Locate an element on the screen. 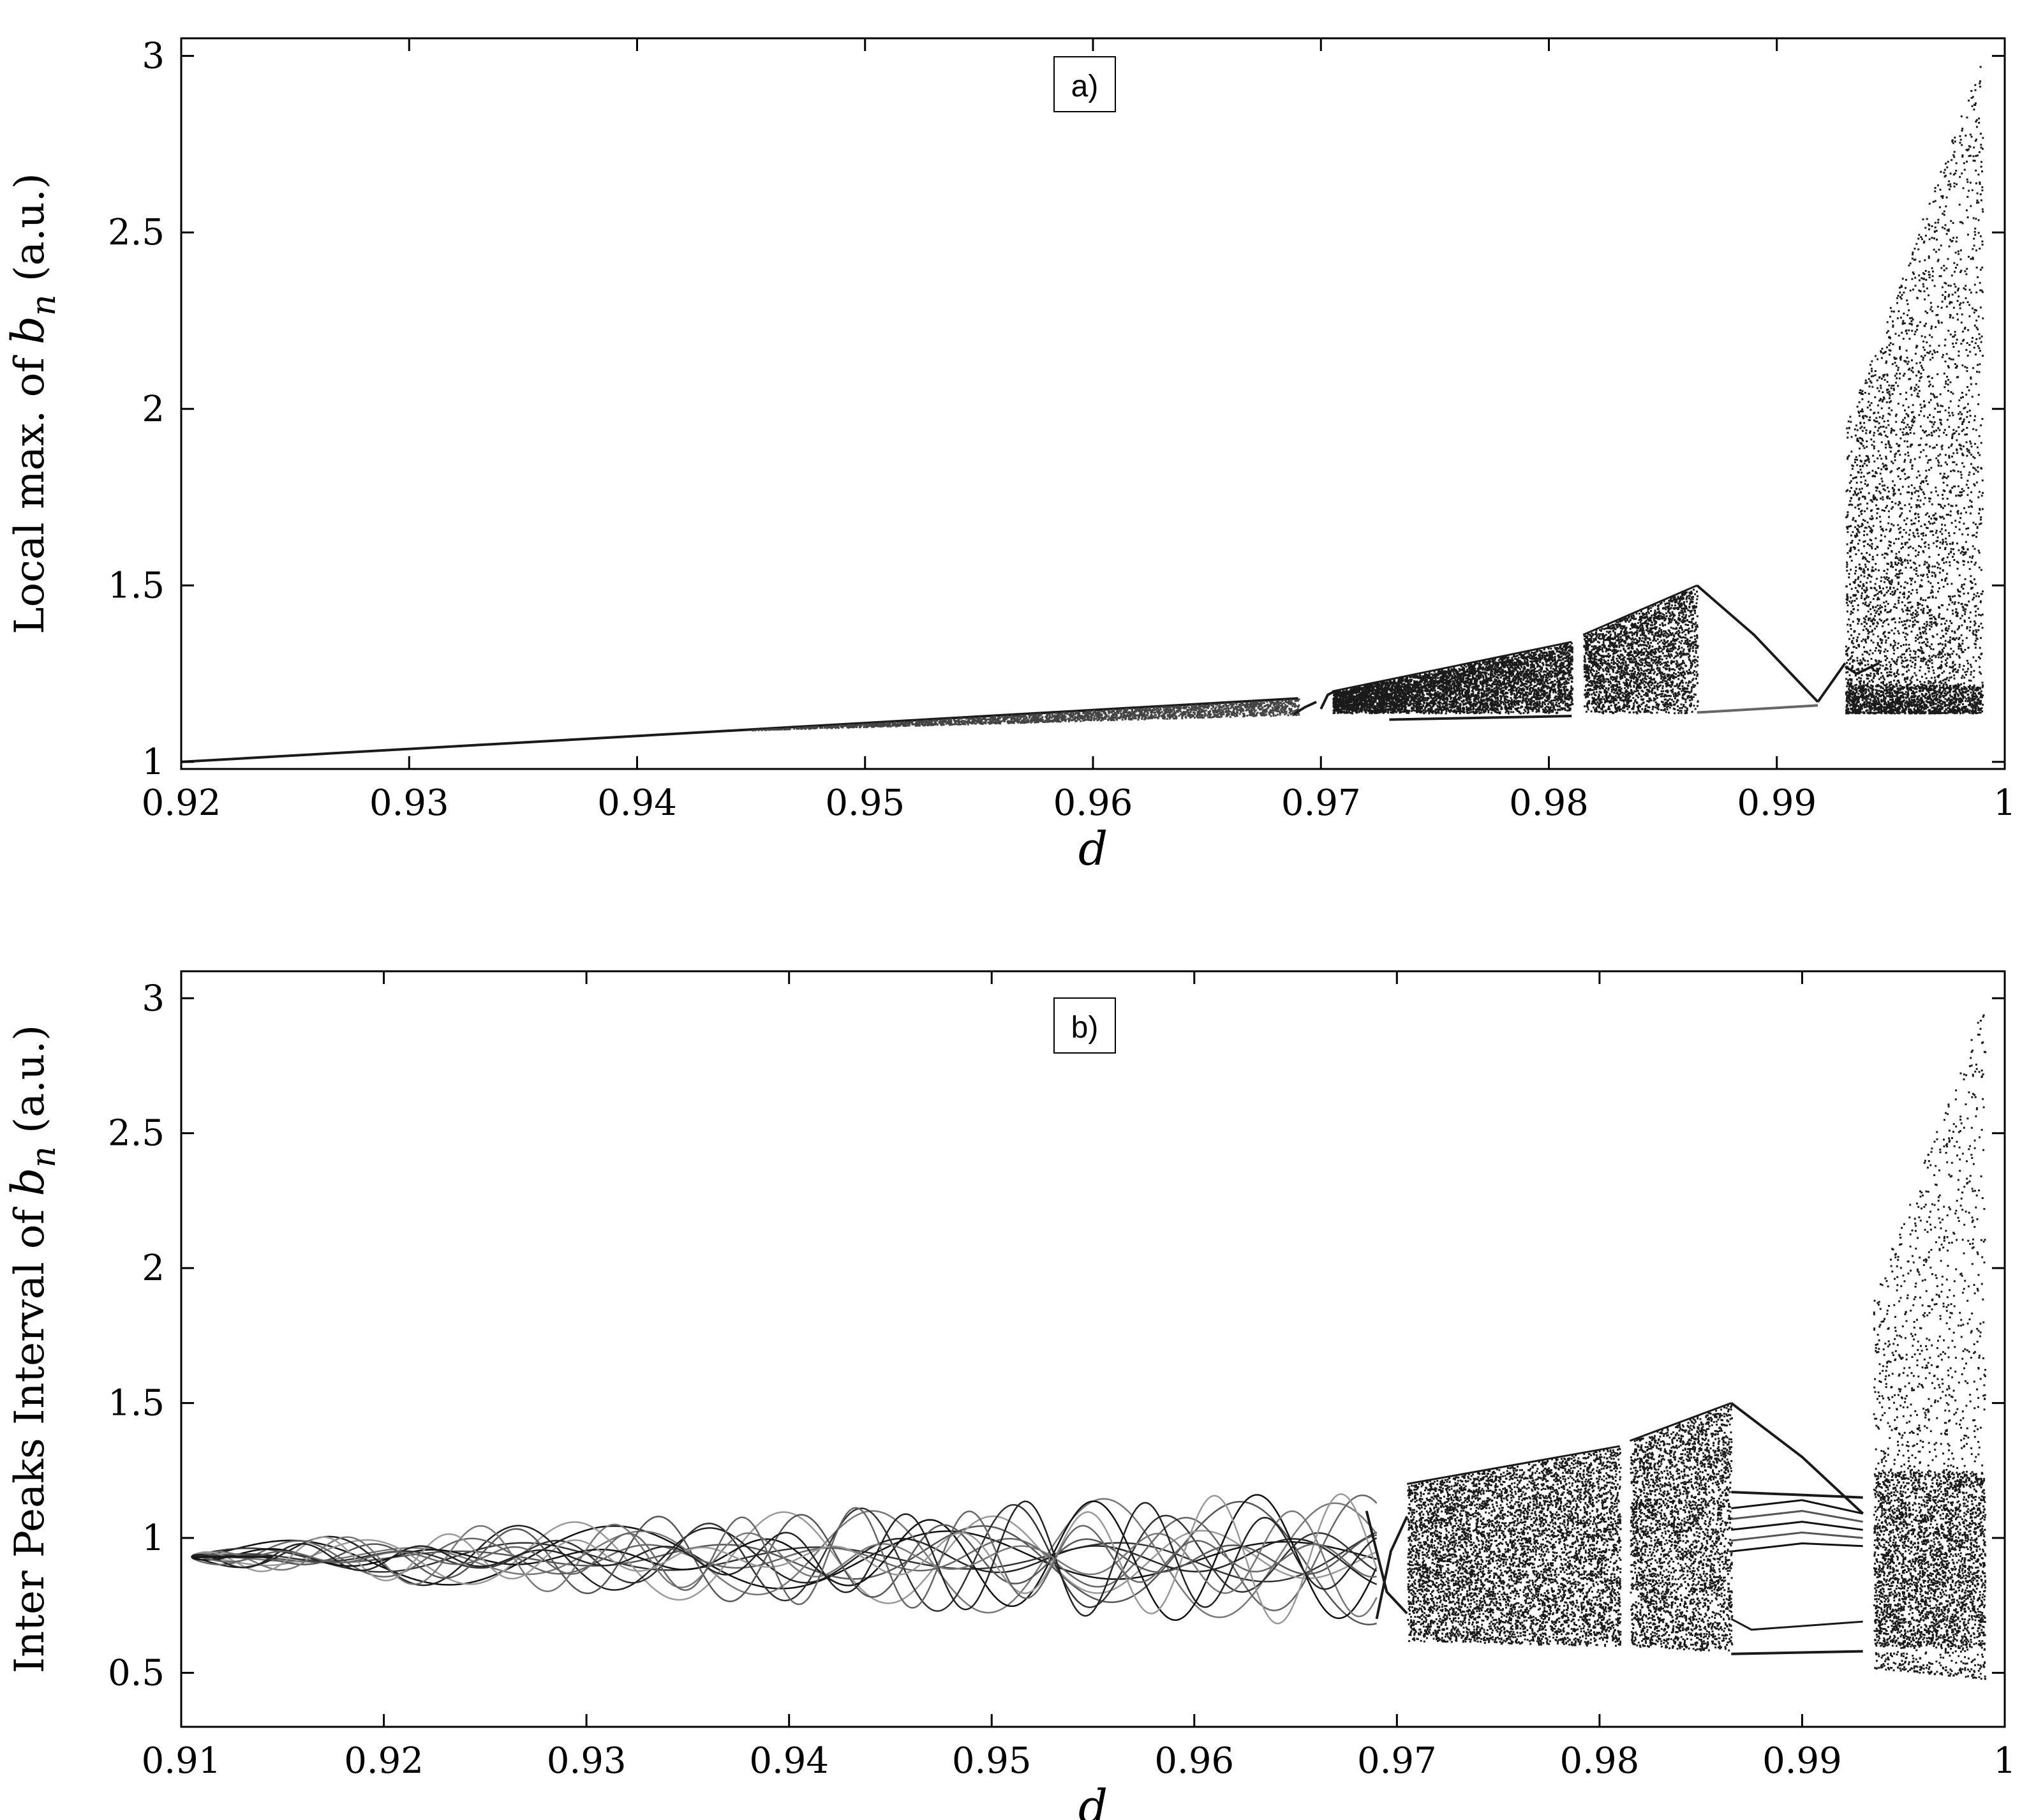 The width and height of the screenshot is (2029, 1820). panel-a-x-axis-title: d is located at coordinates (1093, 849).